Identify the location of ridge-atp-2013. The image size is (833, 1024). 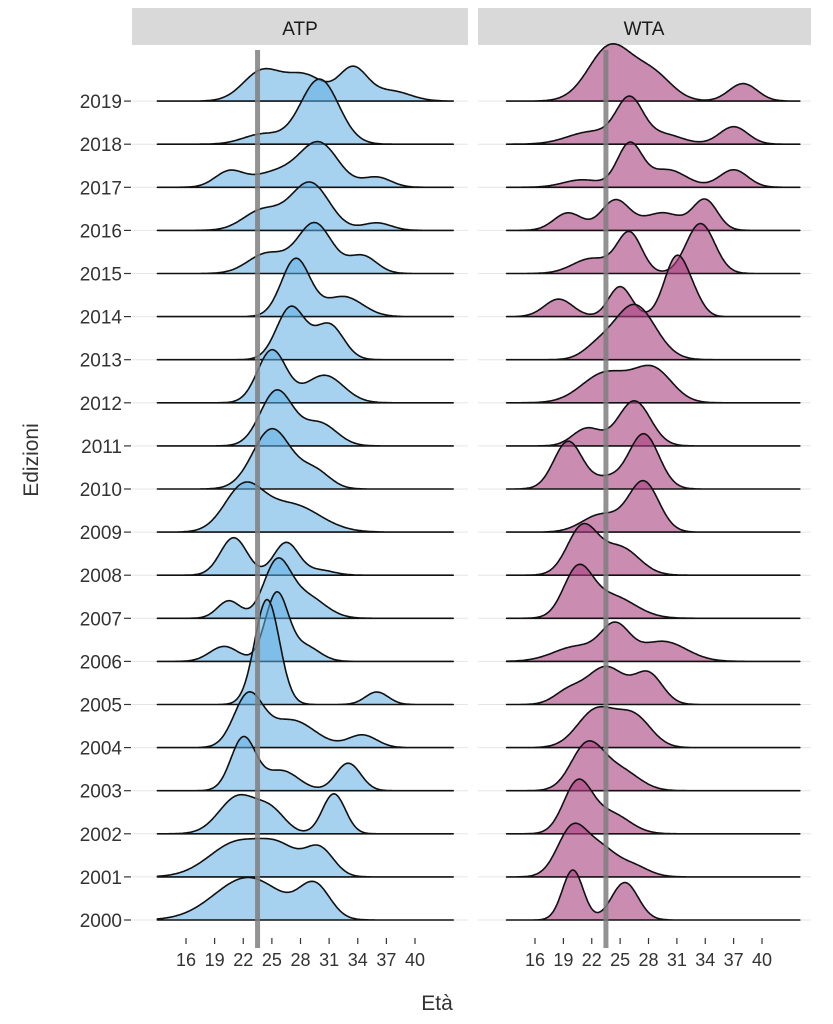
(305, 333).